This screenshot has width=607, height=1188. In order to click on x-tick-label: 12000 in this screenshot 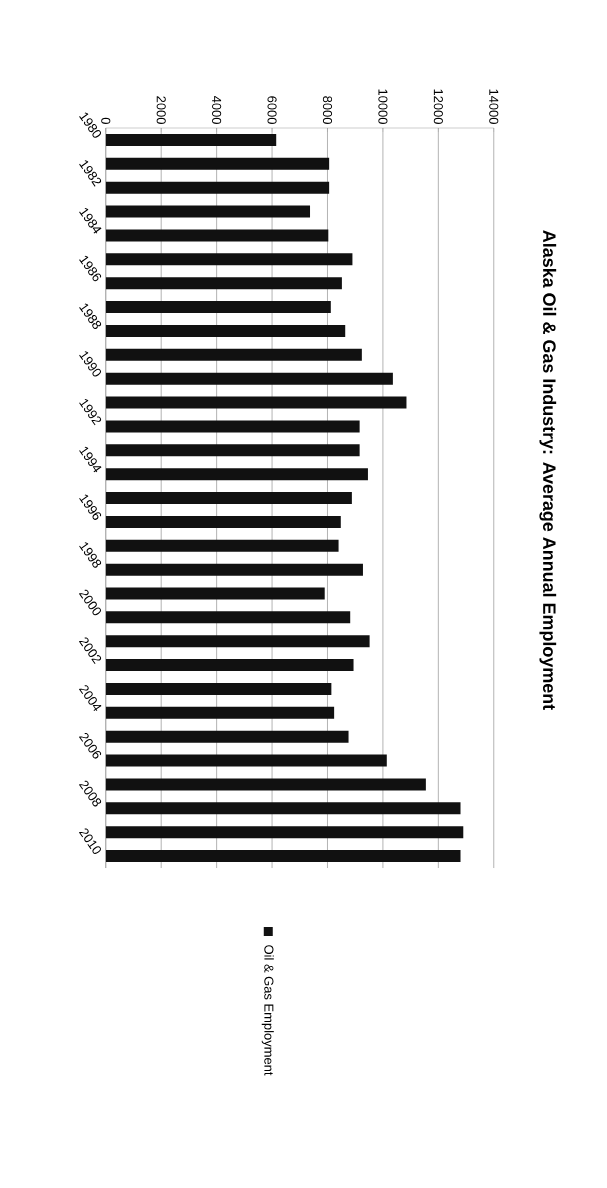, I will do `click(438, 106)`.